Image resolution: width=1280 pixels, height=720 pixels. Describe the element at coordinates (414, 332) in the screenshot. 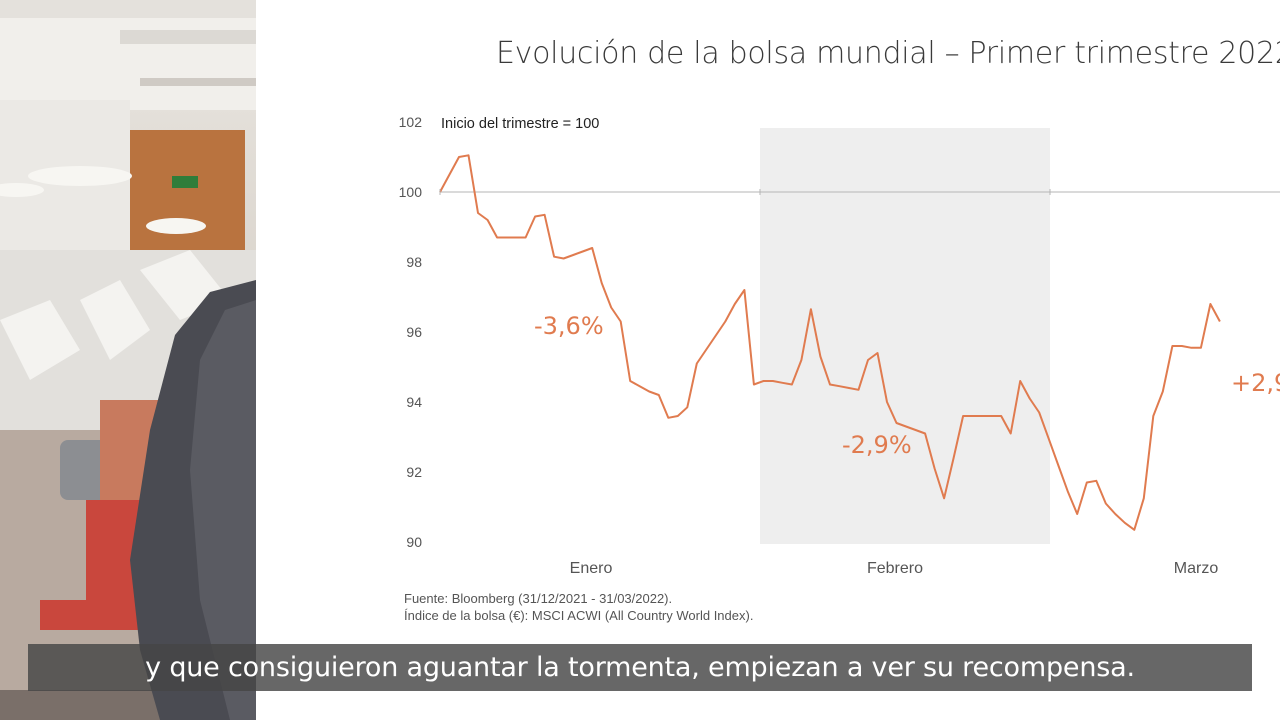

I see `y-tick-label: 96` at that location.